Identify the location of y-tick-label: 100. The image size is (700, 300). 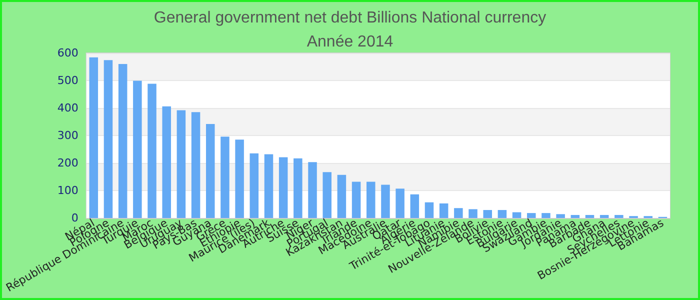
(67, 190).